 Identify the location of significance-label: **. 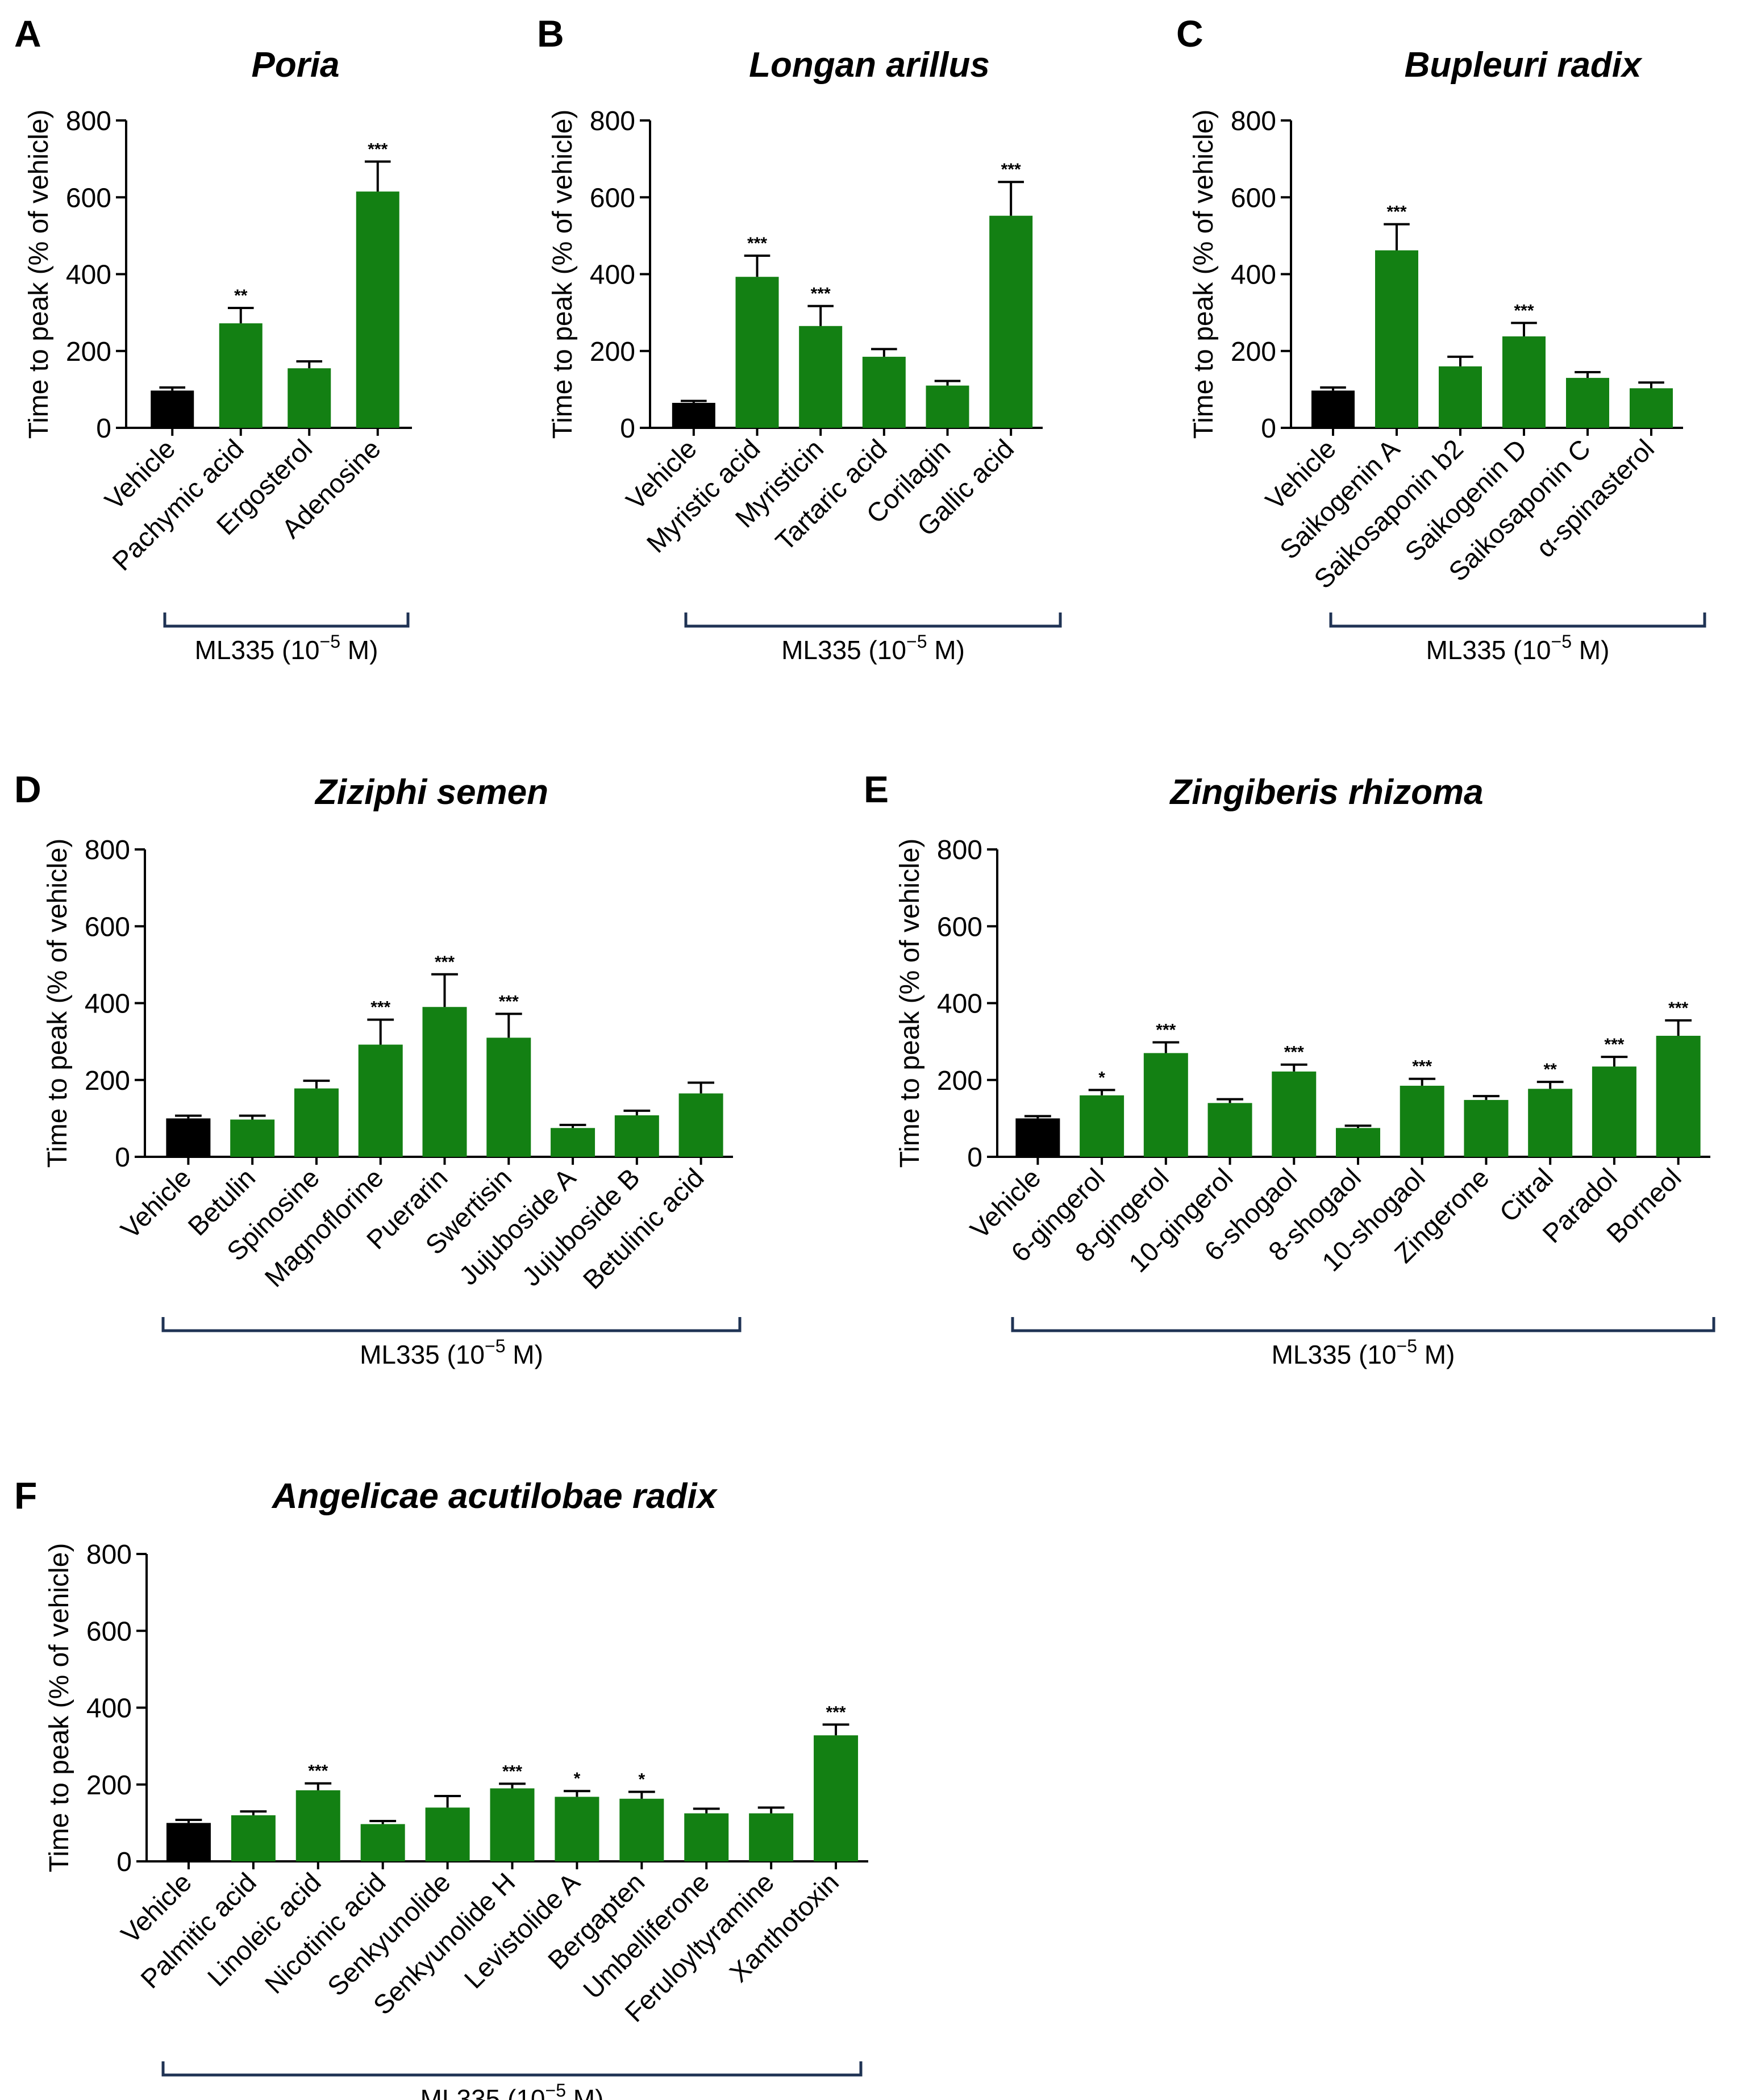
(1550, 1069).